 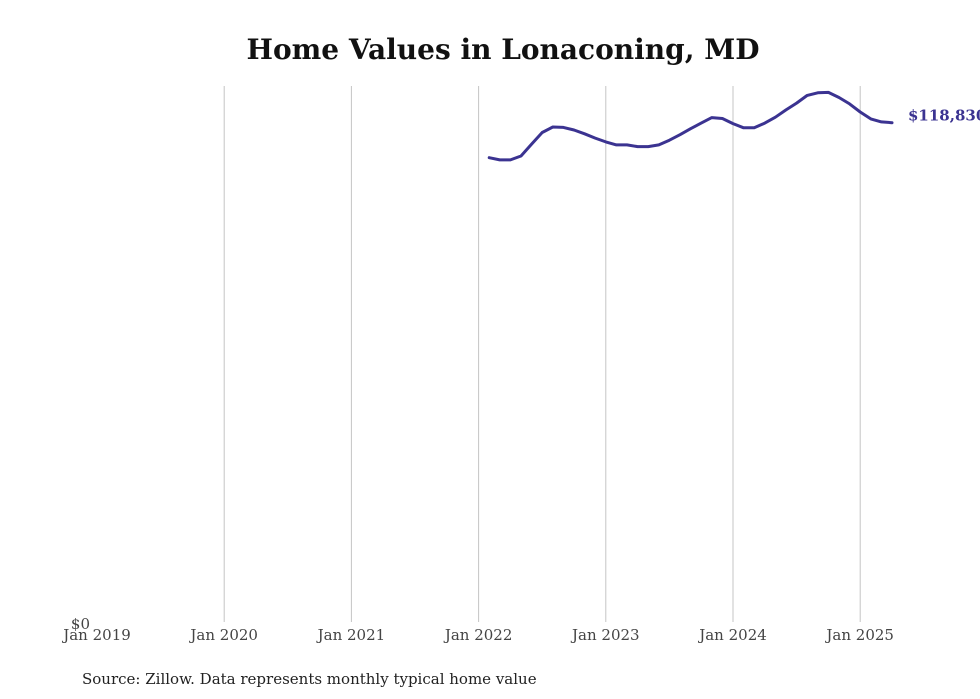 What do you see at coordinates (690, 126) in the screenshot?
I see `home-value-line` at bounding box center [690, 126].